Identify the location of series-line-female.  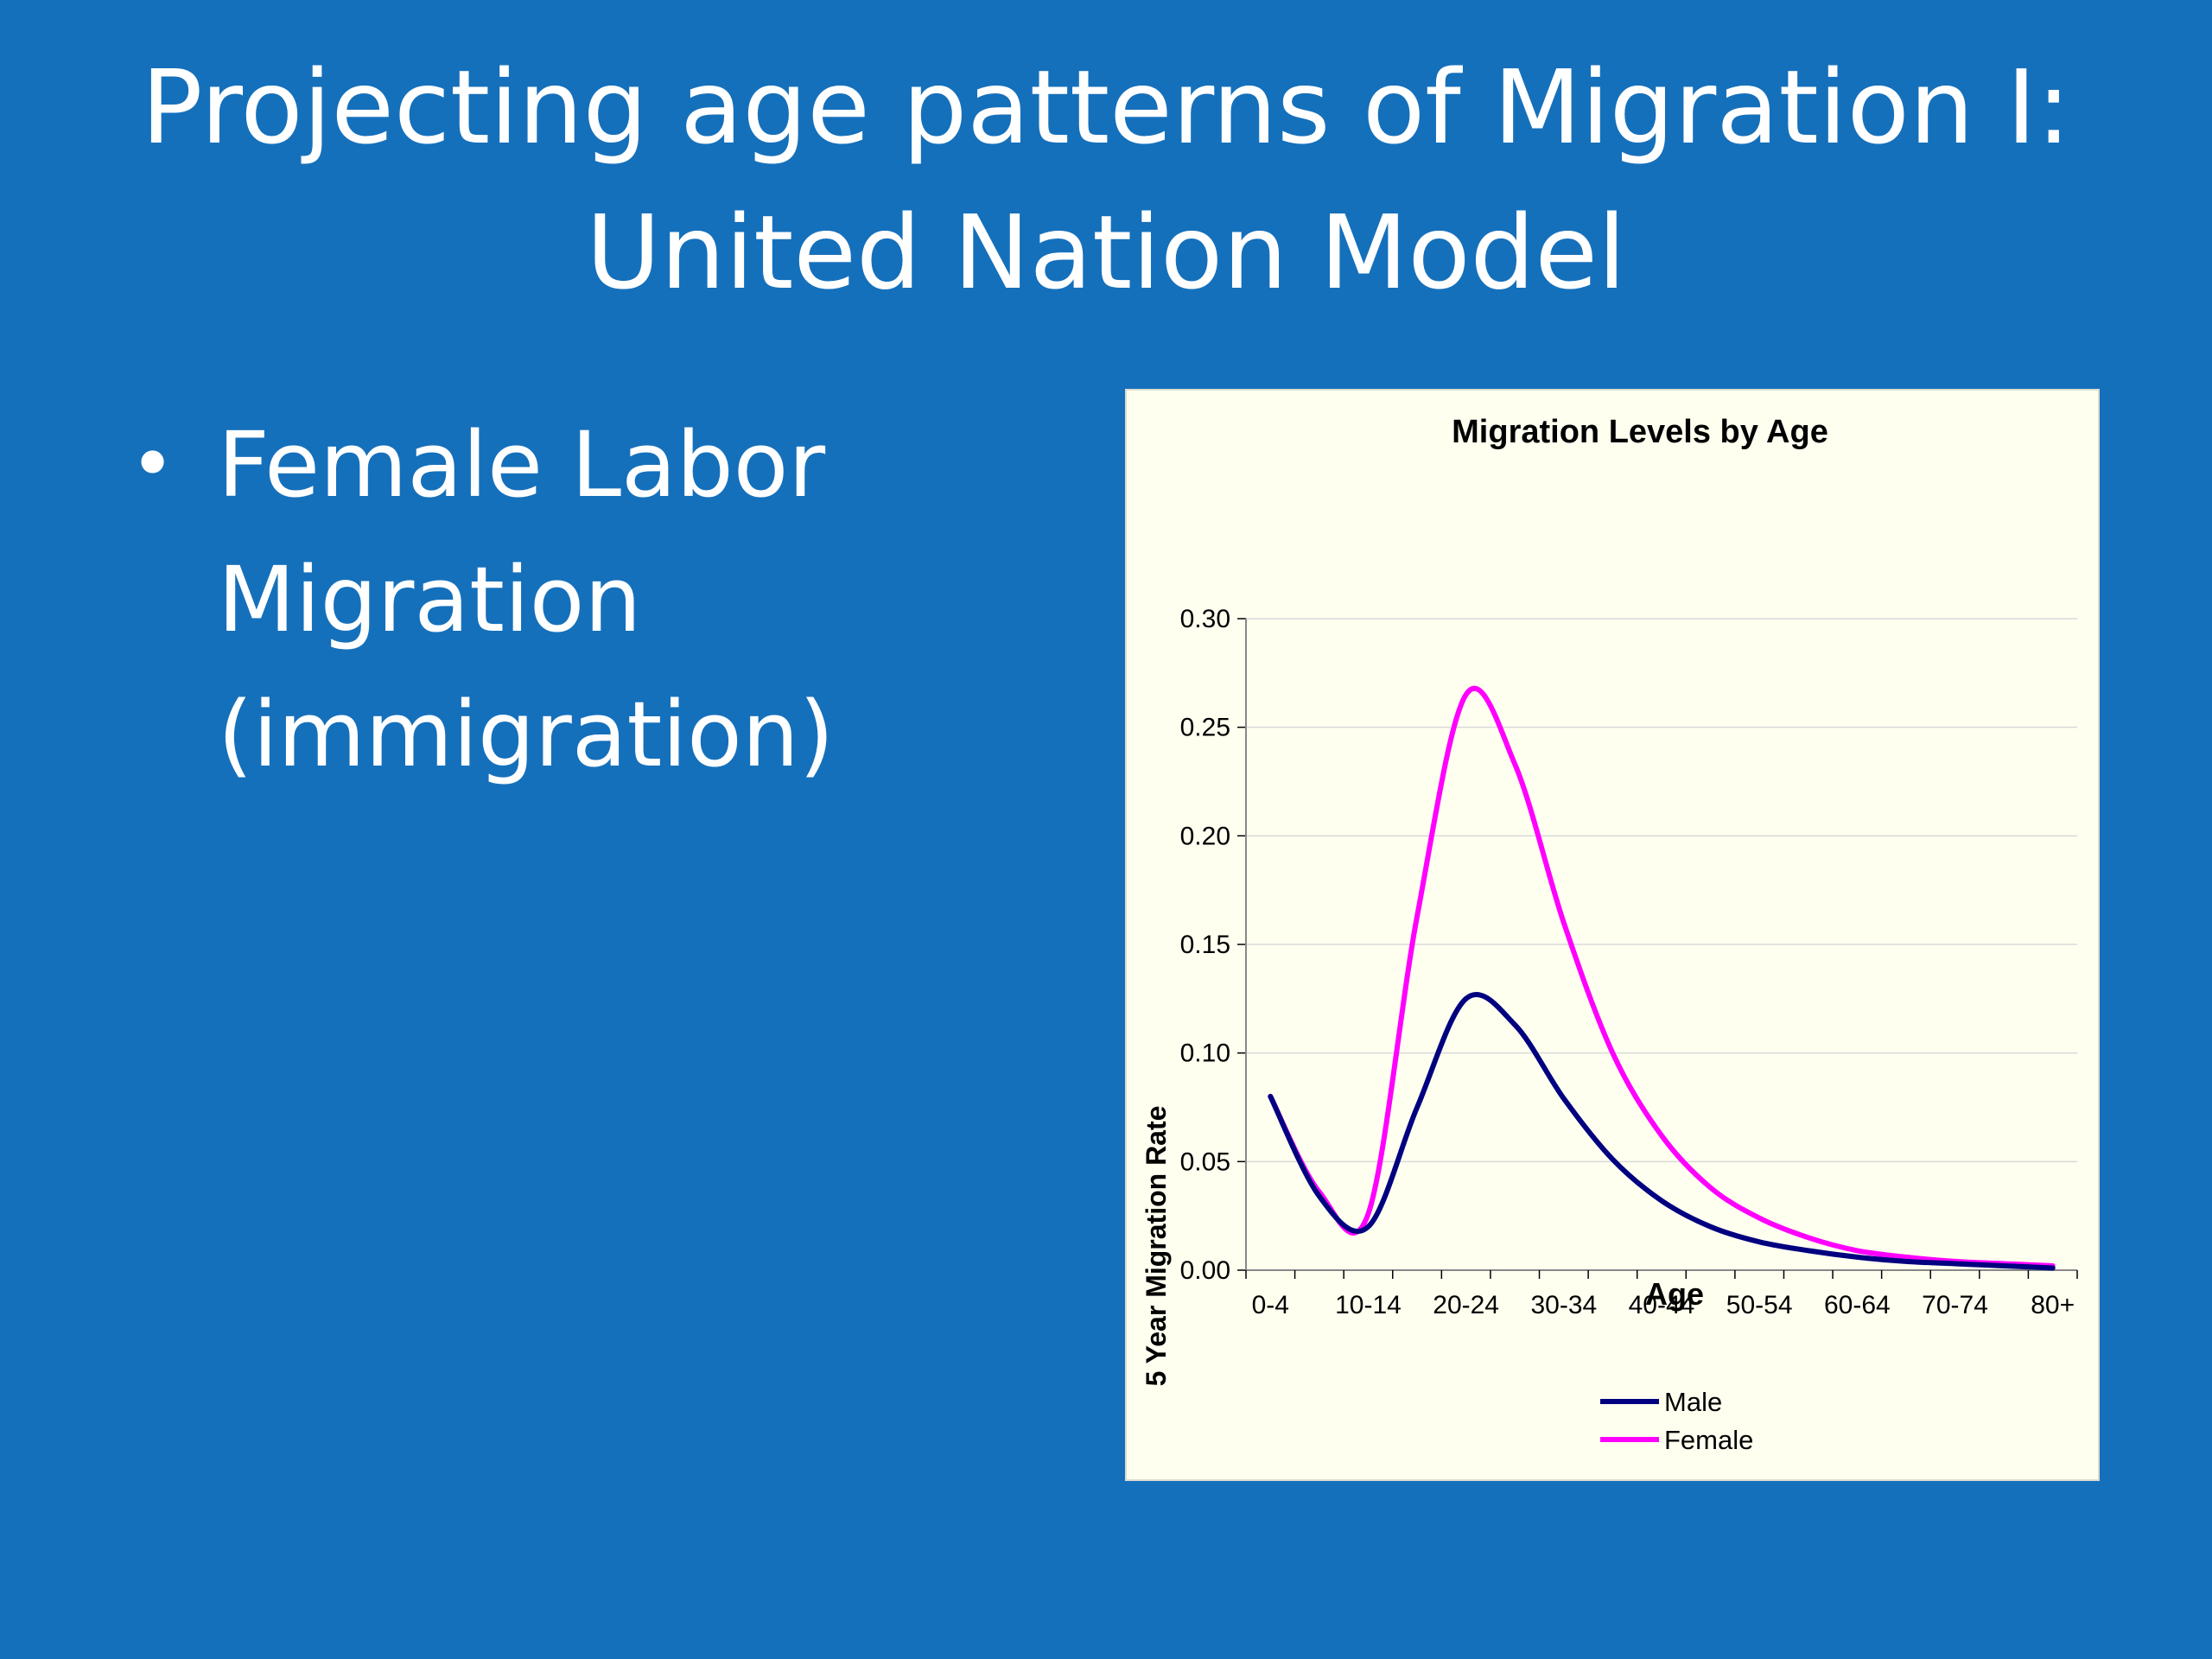
(1662, 976).